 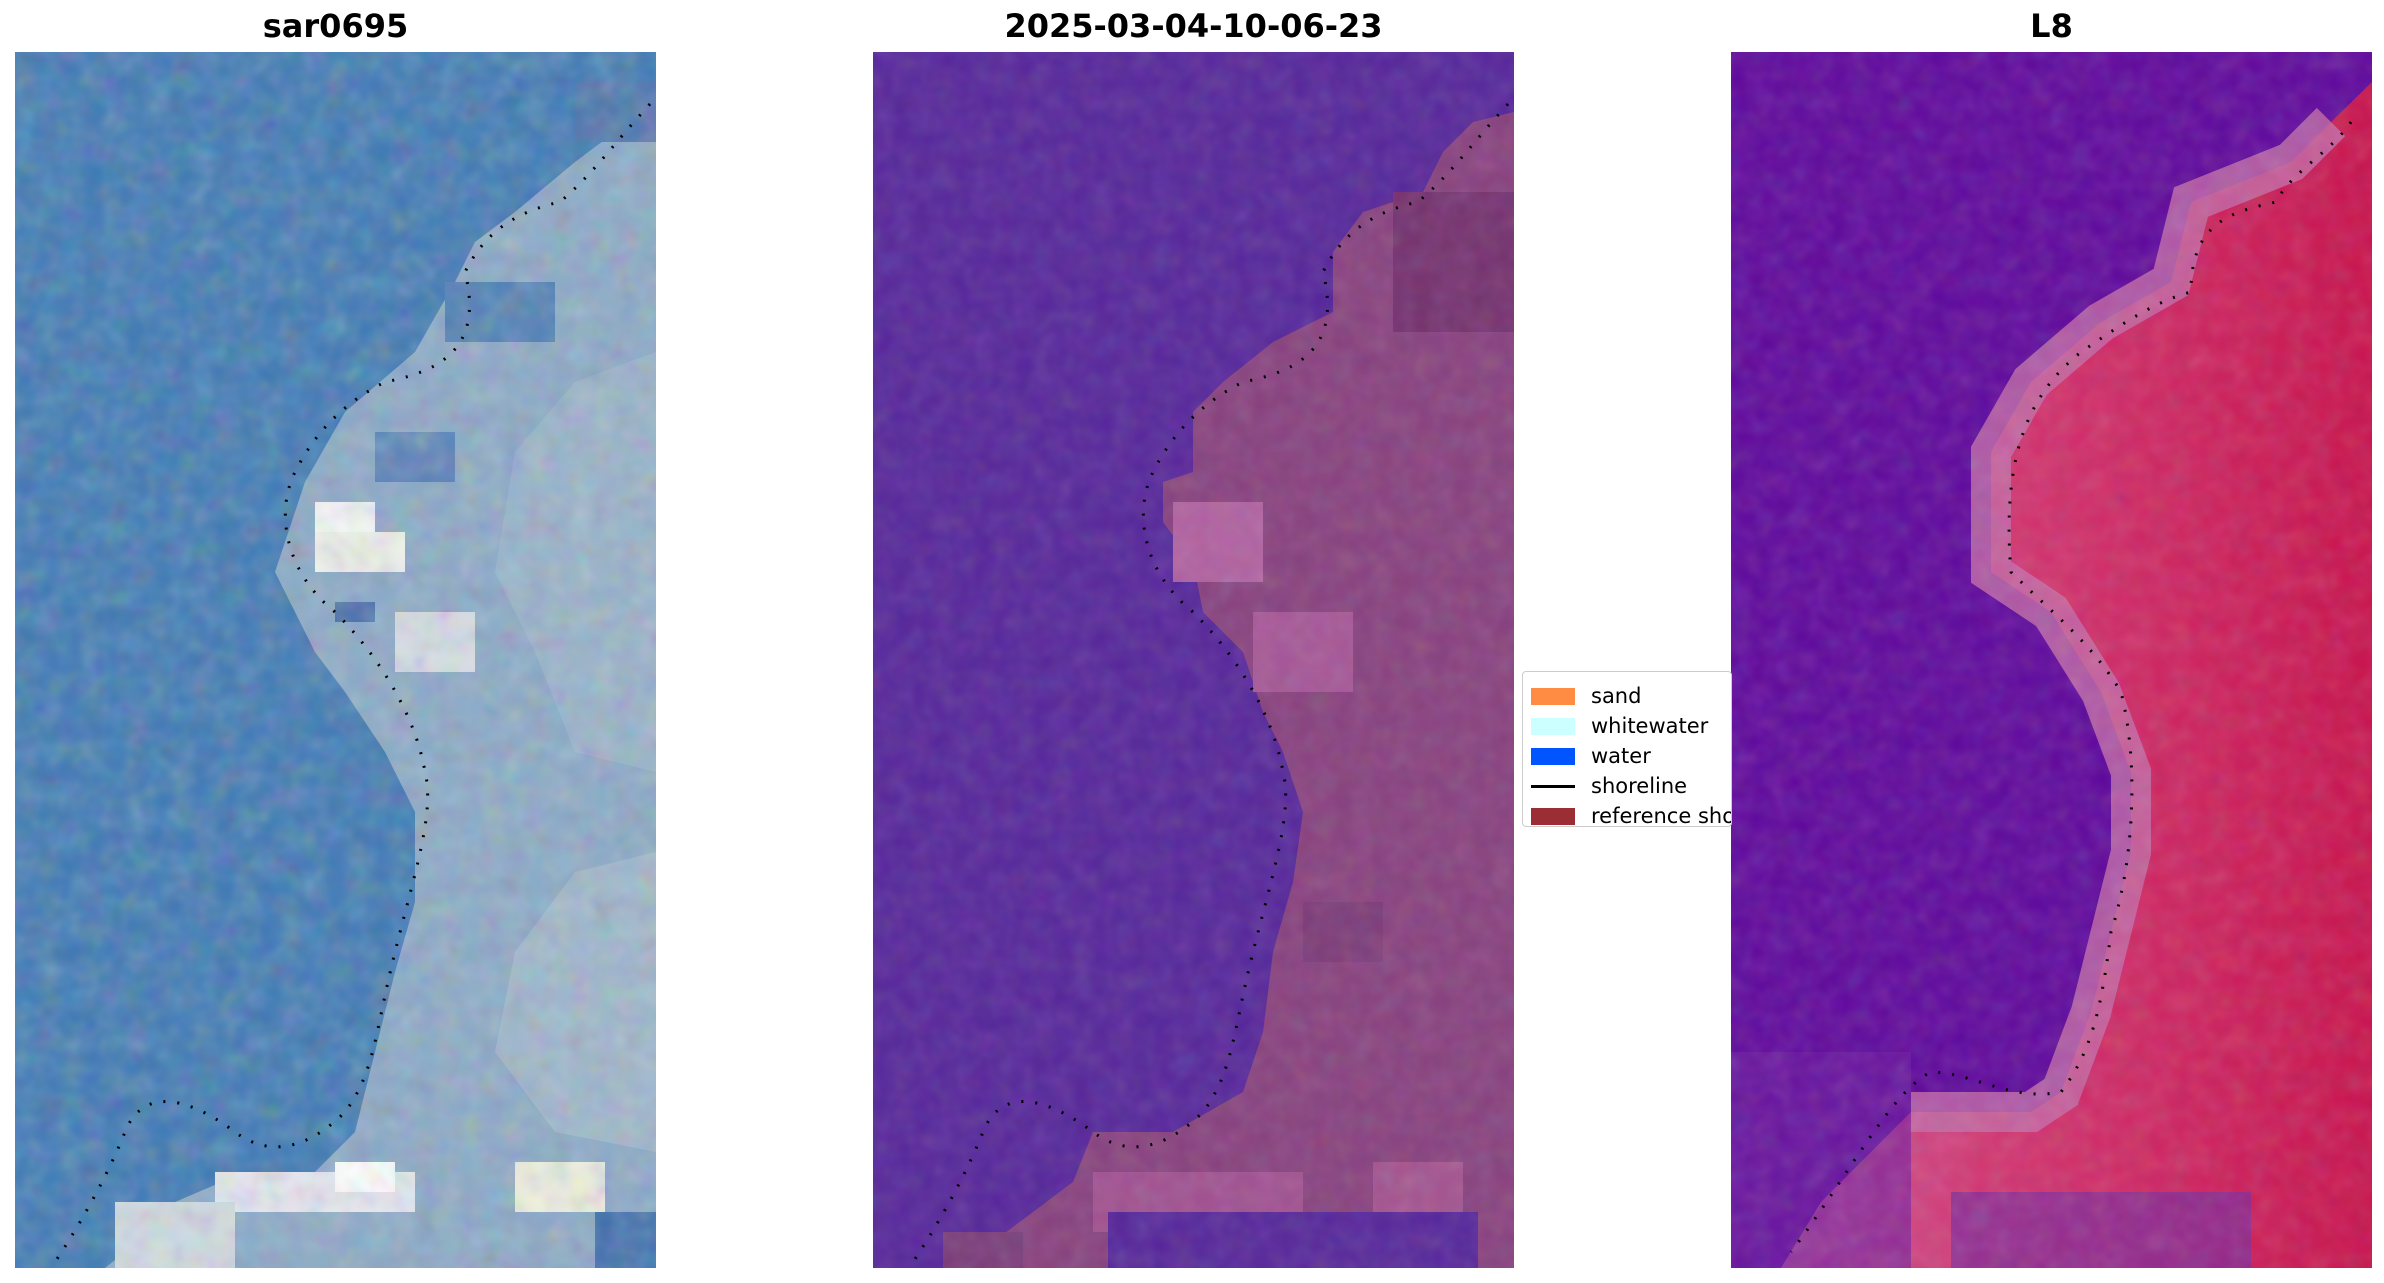 What do you see at coordinates (1621, 756) in the screenshot?
I see `legend-label-water: water` at bounding box center [1621, 756].